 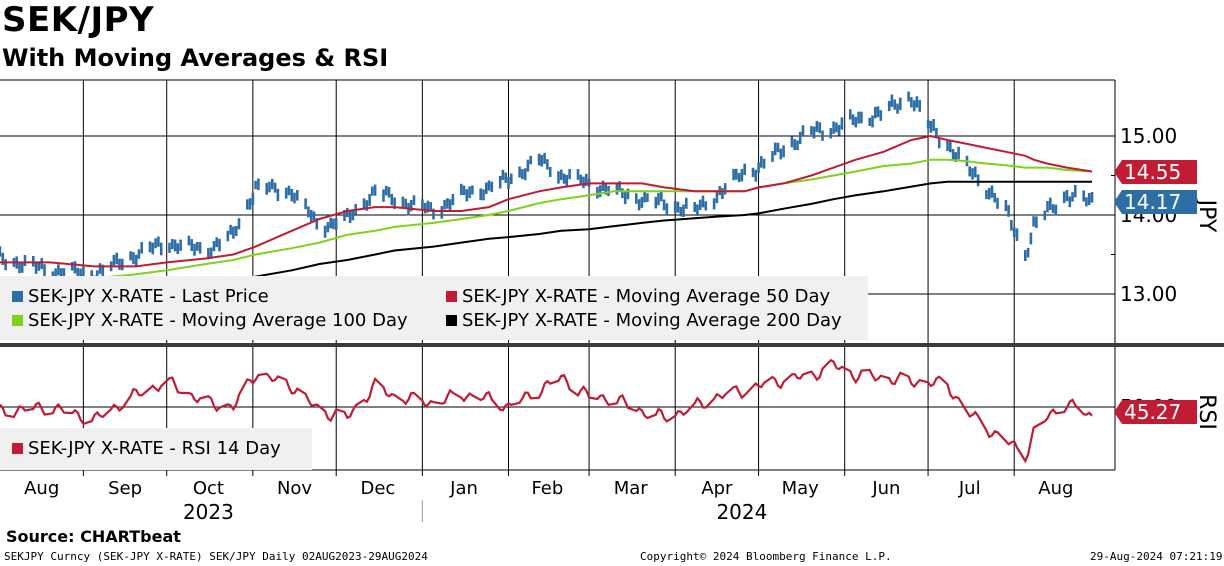 What do you see at coordinates (1148, 136) in the screenshot?
I see `price-tick-label: 15.00` at bounding box center [1148, 136].